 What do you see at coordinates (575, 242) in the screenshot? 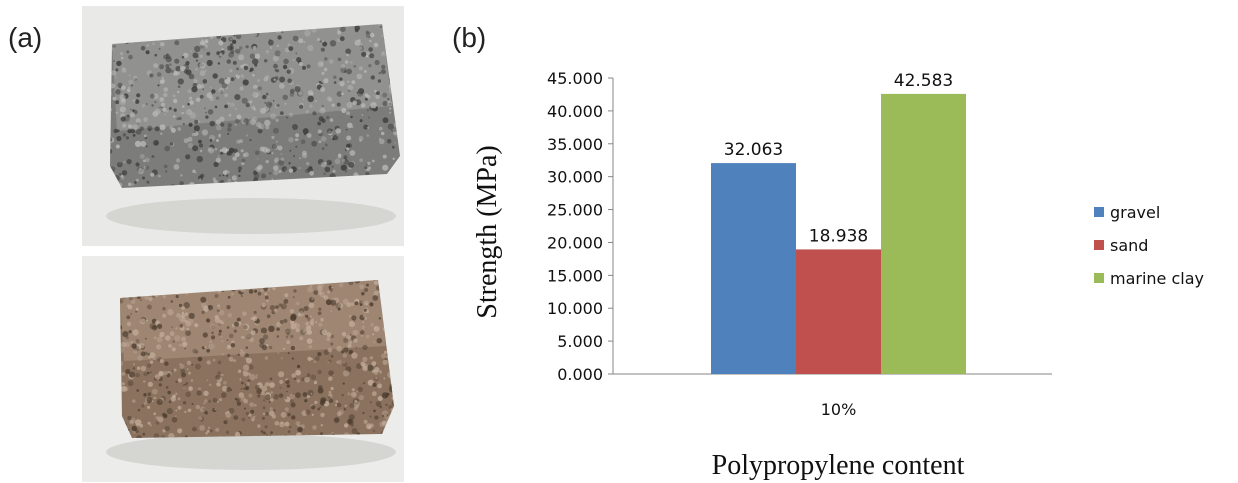
I see `y-tick-label: 20.000` at bounding box center [575, 242].